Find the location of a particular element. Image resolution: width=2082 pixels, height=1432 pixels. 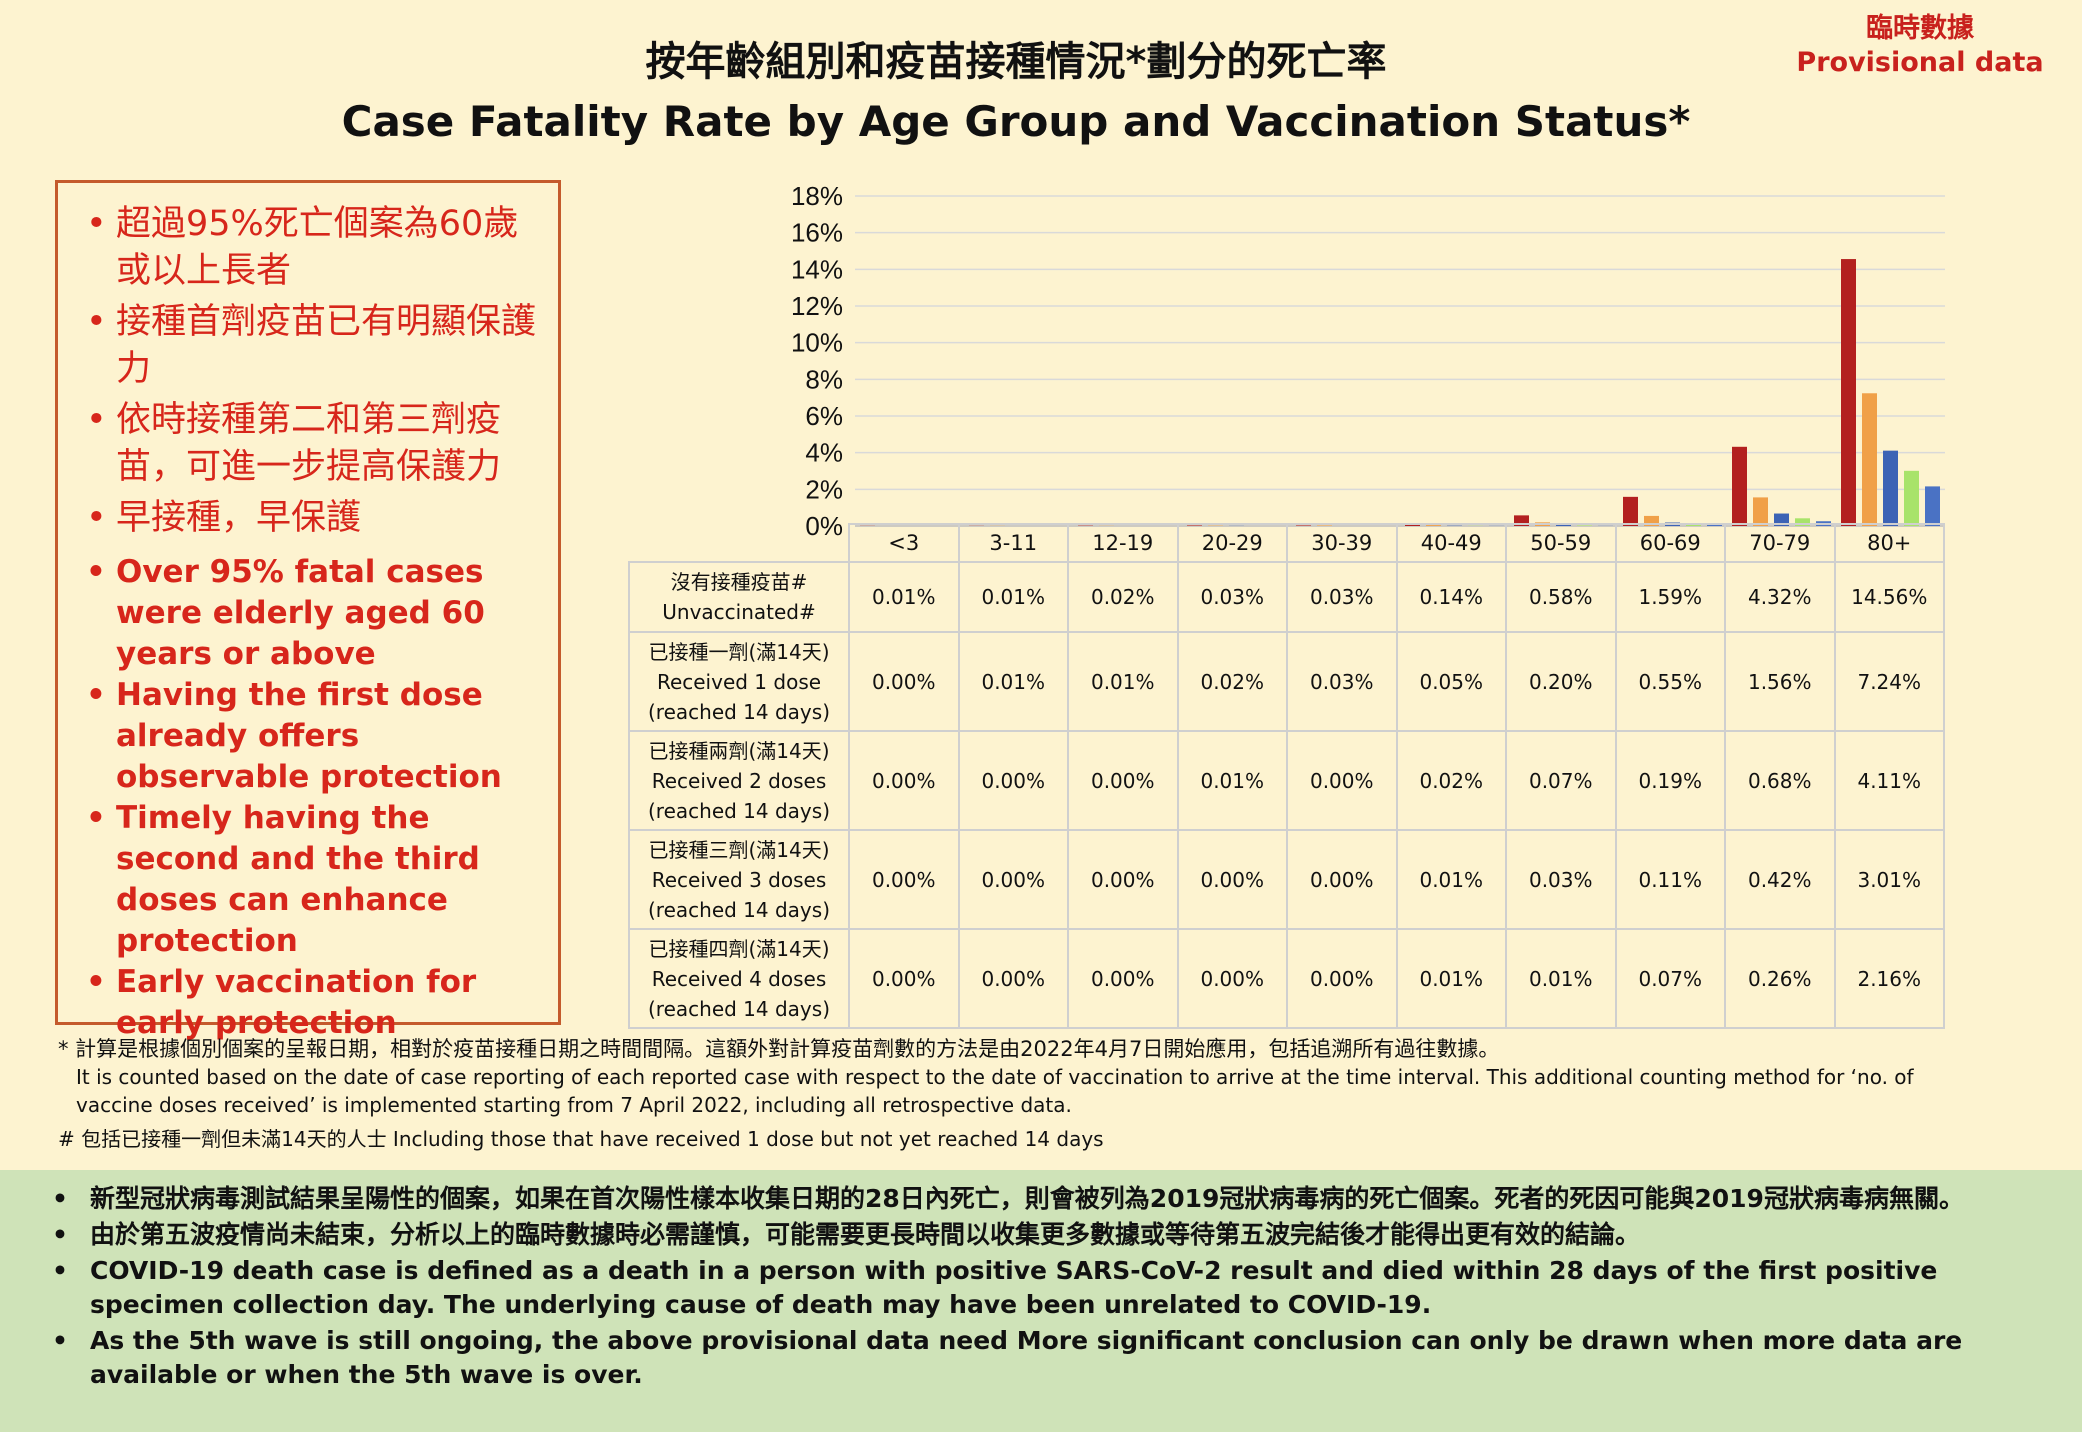

provisional-label-zh: 臨時數據 is located at coordinates (1920, 28).